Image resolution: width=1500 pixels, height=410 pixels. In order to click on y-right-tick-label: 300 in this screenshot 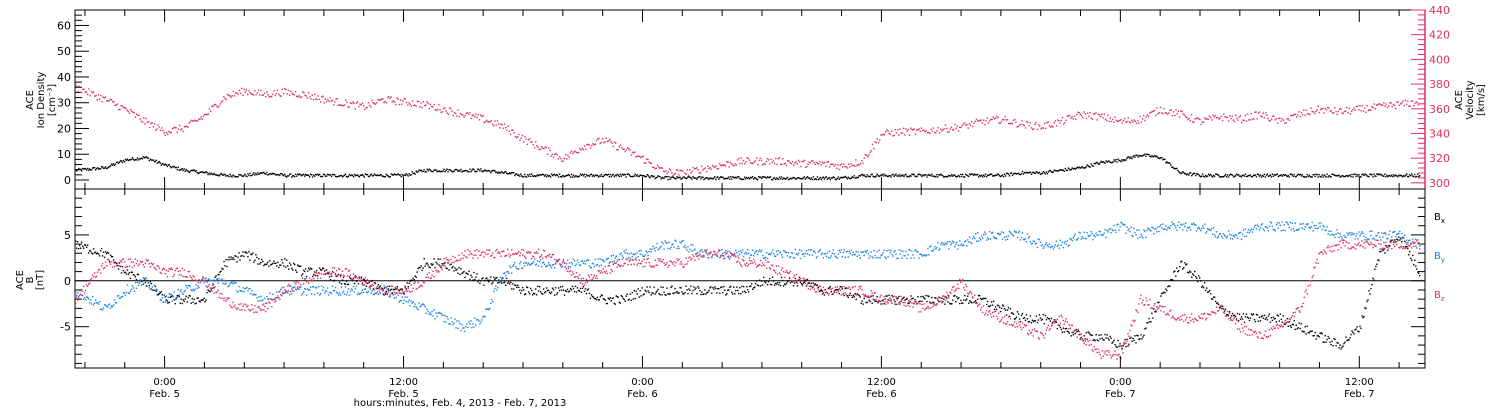, I will do `click(1439, 183)`.